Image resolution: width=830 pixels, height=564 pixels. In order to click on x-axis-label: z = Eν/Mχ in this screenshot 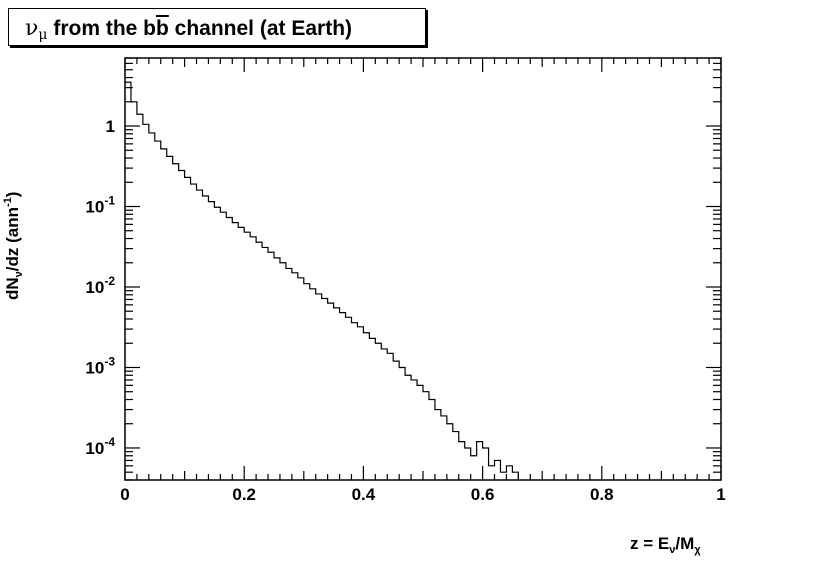, I will do `click(665, 545)`.